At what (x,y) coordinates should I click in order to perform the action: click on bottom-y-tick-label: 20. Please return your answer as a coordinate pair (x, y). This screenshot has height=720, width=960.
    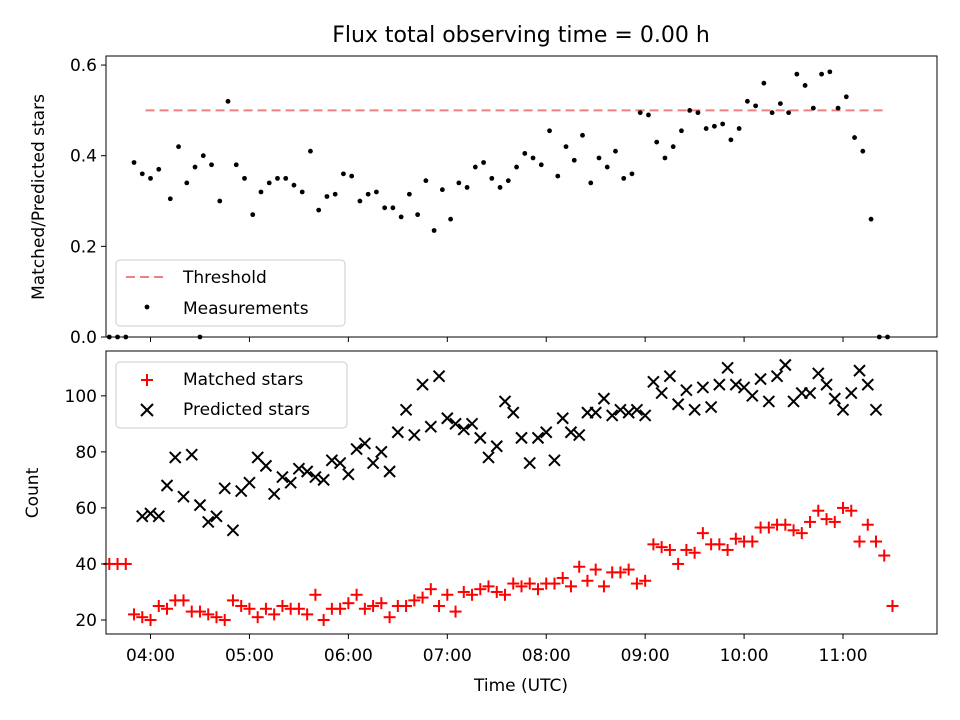
    Looking at the image, I should click on (86, 621).